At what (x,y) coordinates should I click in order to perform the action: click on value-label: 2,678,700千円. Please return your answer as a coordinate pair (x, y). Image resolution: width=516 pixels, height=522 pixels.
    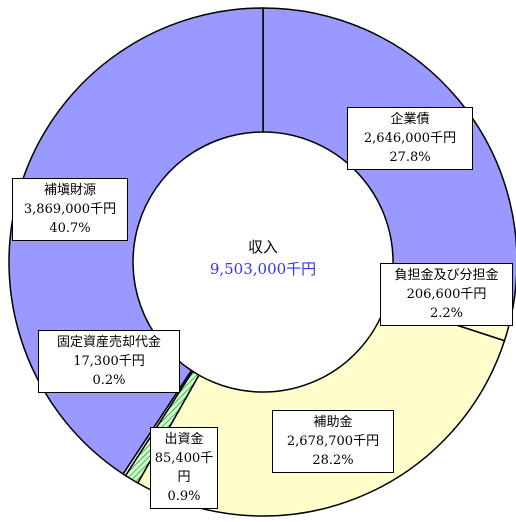
    Looking at the image, I should click on (333, 441).